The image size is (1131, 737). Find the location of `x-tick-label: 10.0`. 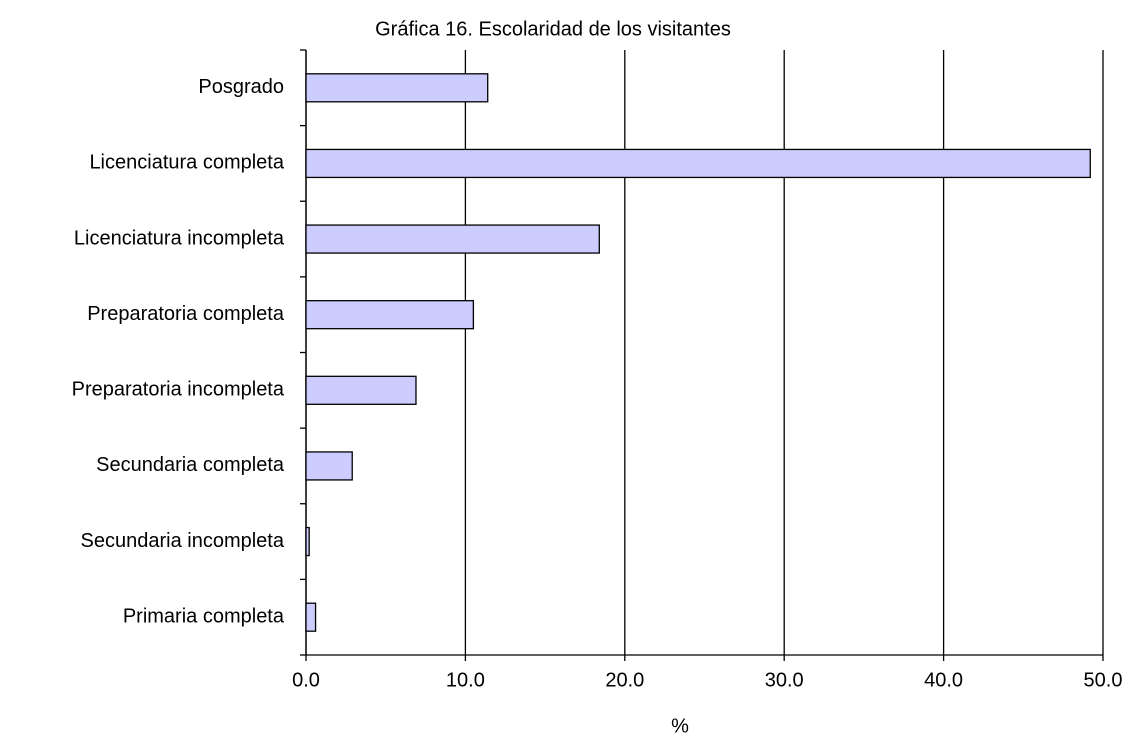

x-tick-label: 10.0 is located at coordinates (465, 680).